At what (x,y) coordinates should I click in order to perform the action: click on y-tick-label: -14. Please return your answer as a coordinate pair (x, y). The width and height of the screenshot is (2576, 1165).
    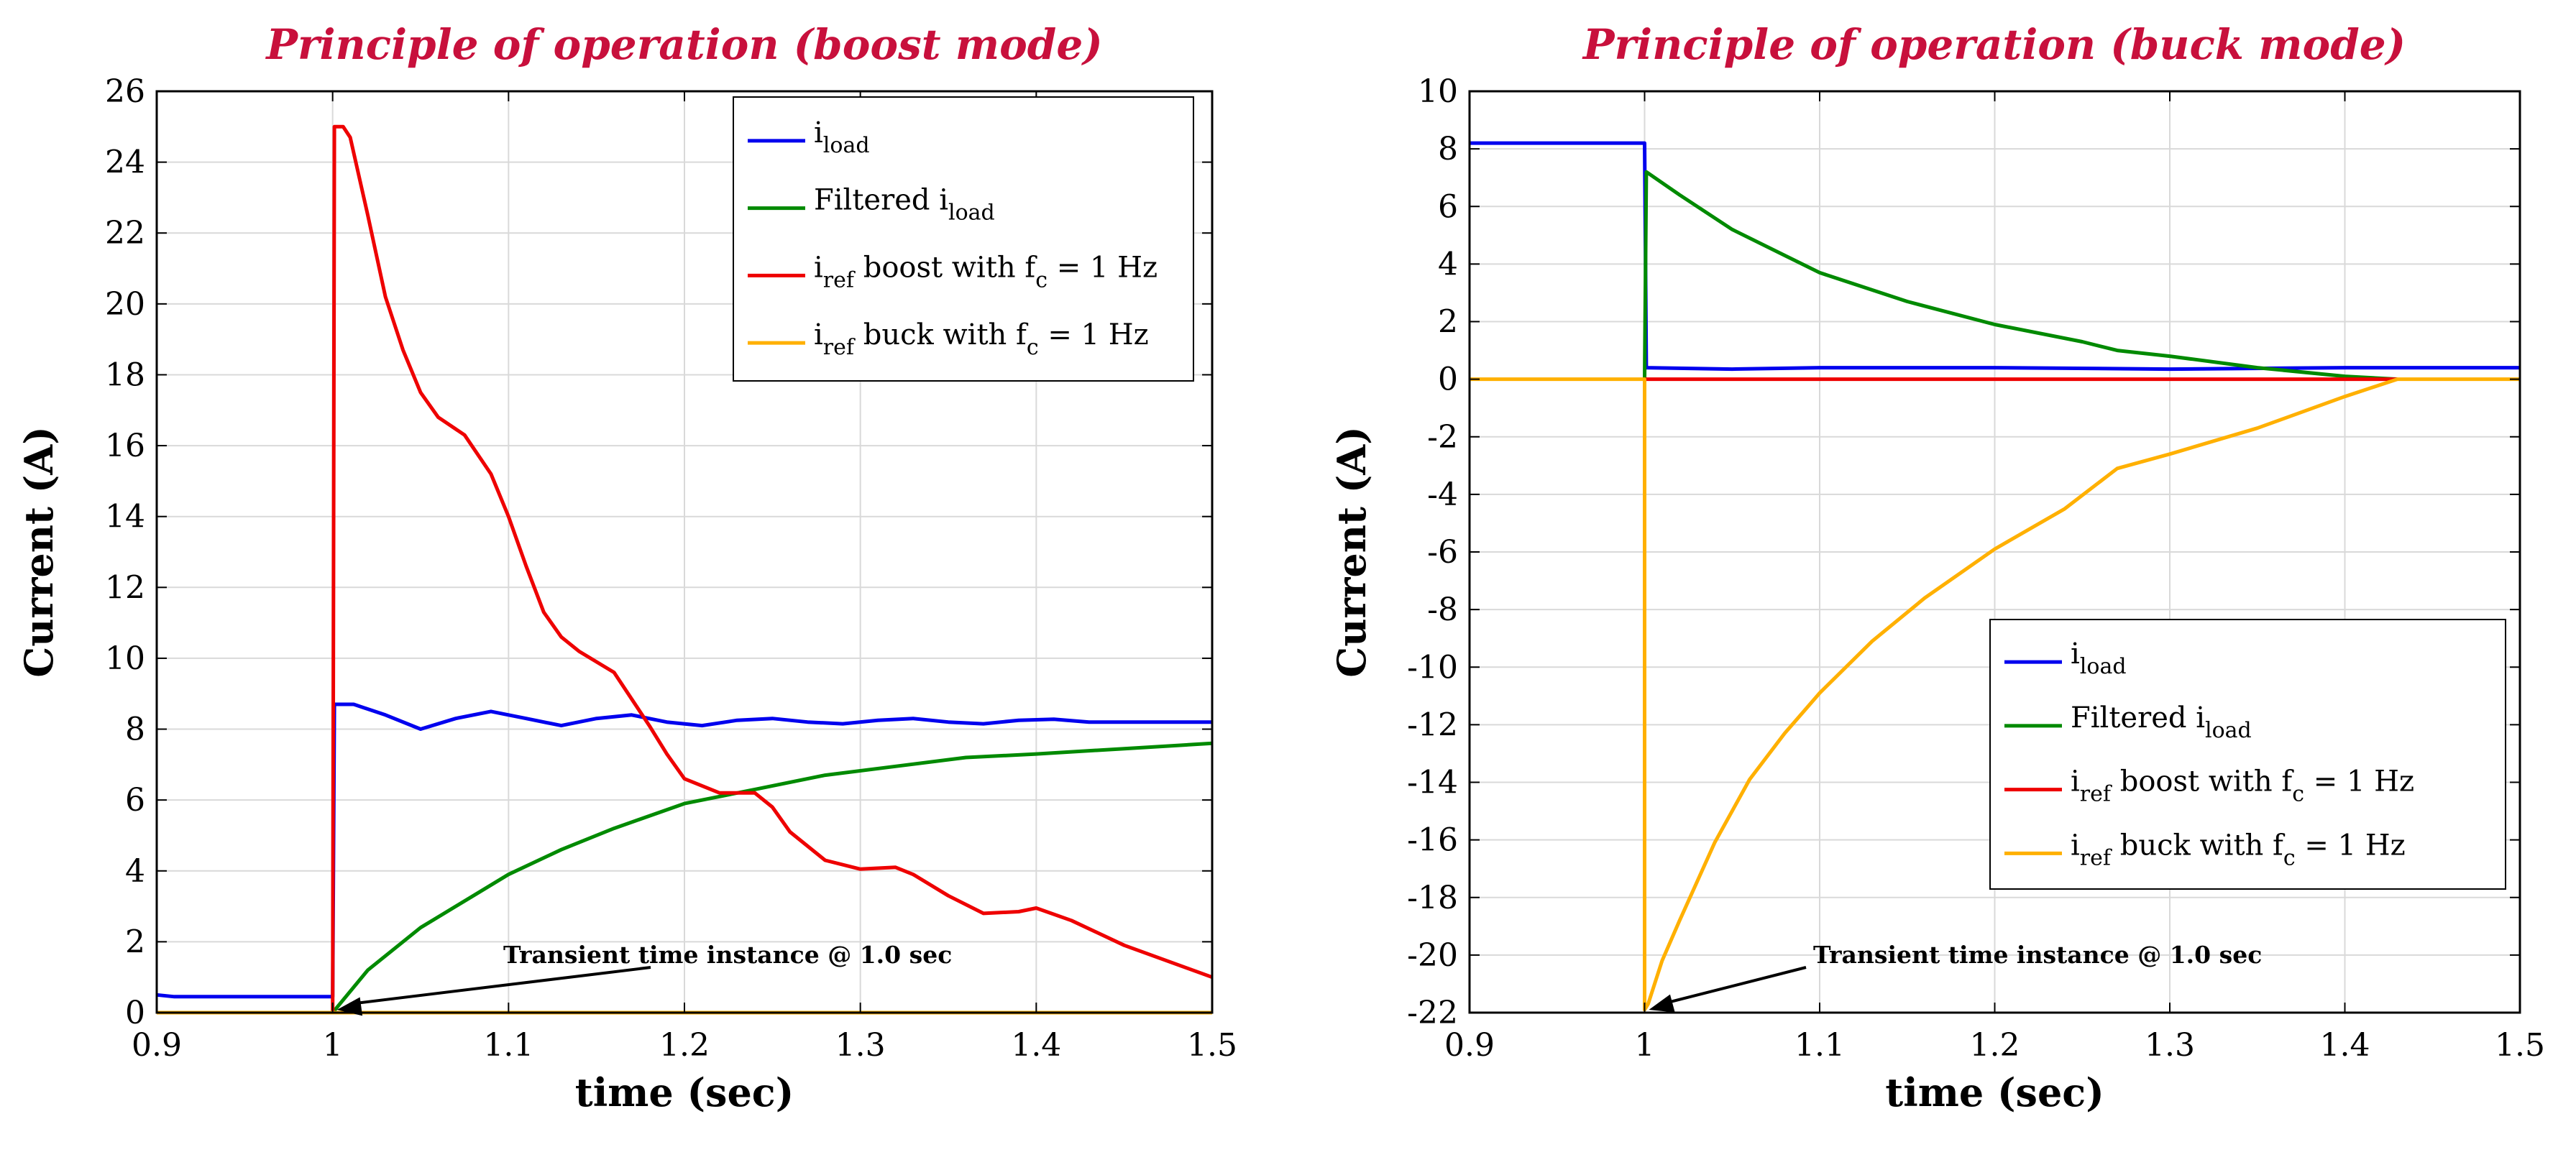
    Looking at the image, I should click on (1432, 783).